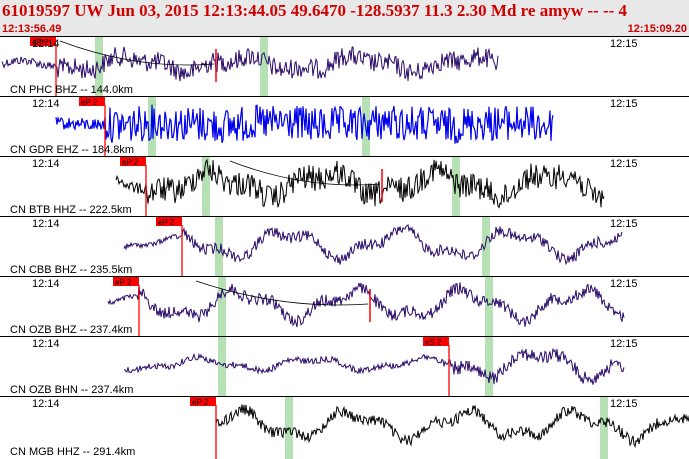 This screenshot has width=689, height=459. Describe the element at coordinates (72, 390) in the screenshot. I see `channel-label: CN OZB BHN -- 237.4km` at that location.